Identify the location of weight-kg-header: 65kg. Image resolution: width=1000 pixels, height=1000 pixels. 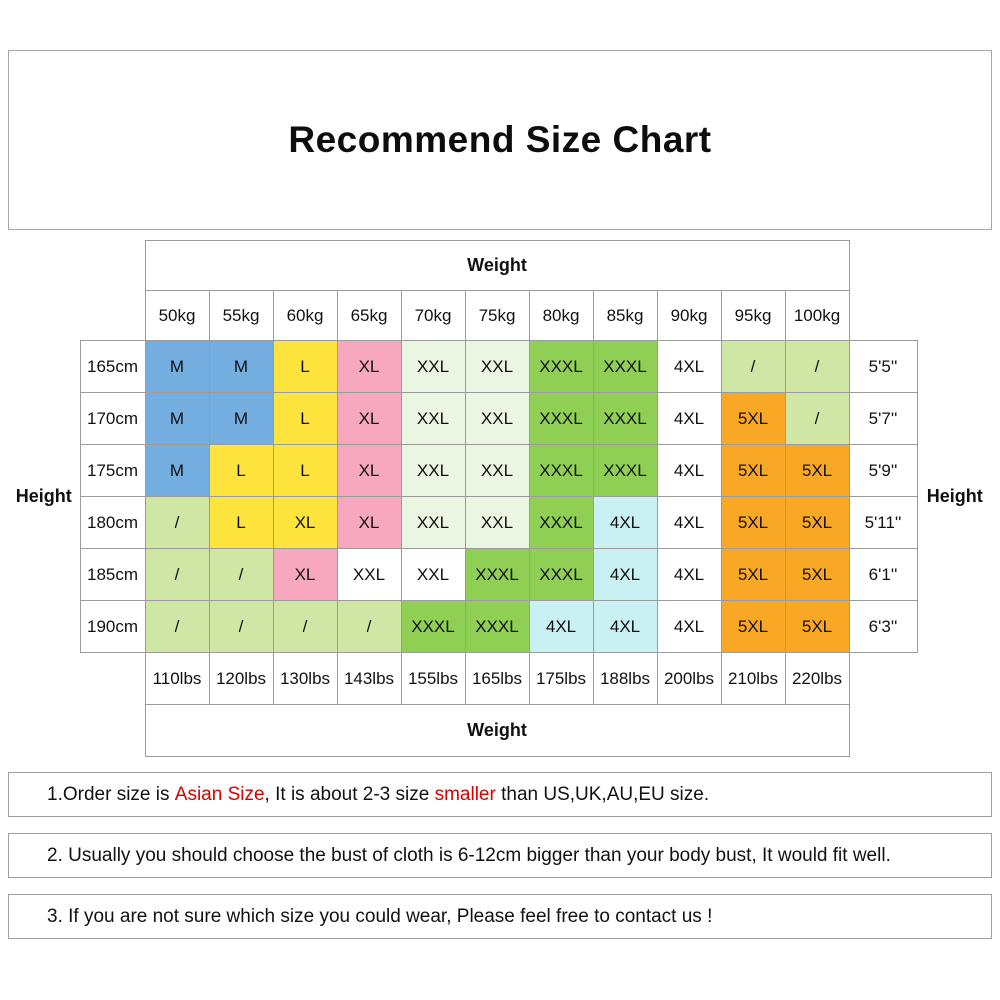
(369, 315).